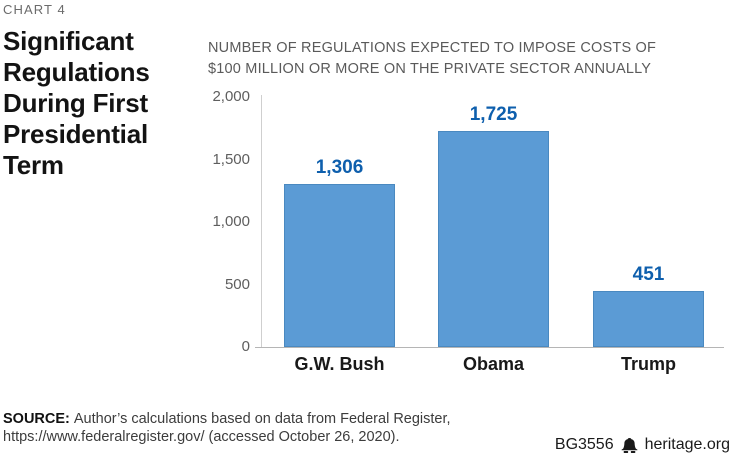 Image resolution: width=734 pixels, height=460 pixels. Describe the element at coordinates (584, 444) in the screenshot. I see `document-id: BG3556` at that location.